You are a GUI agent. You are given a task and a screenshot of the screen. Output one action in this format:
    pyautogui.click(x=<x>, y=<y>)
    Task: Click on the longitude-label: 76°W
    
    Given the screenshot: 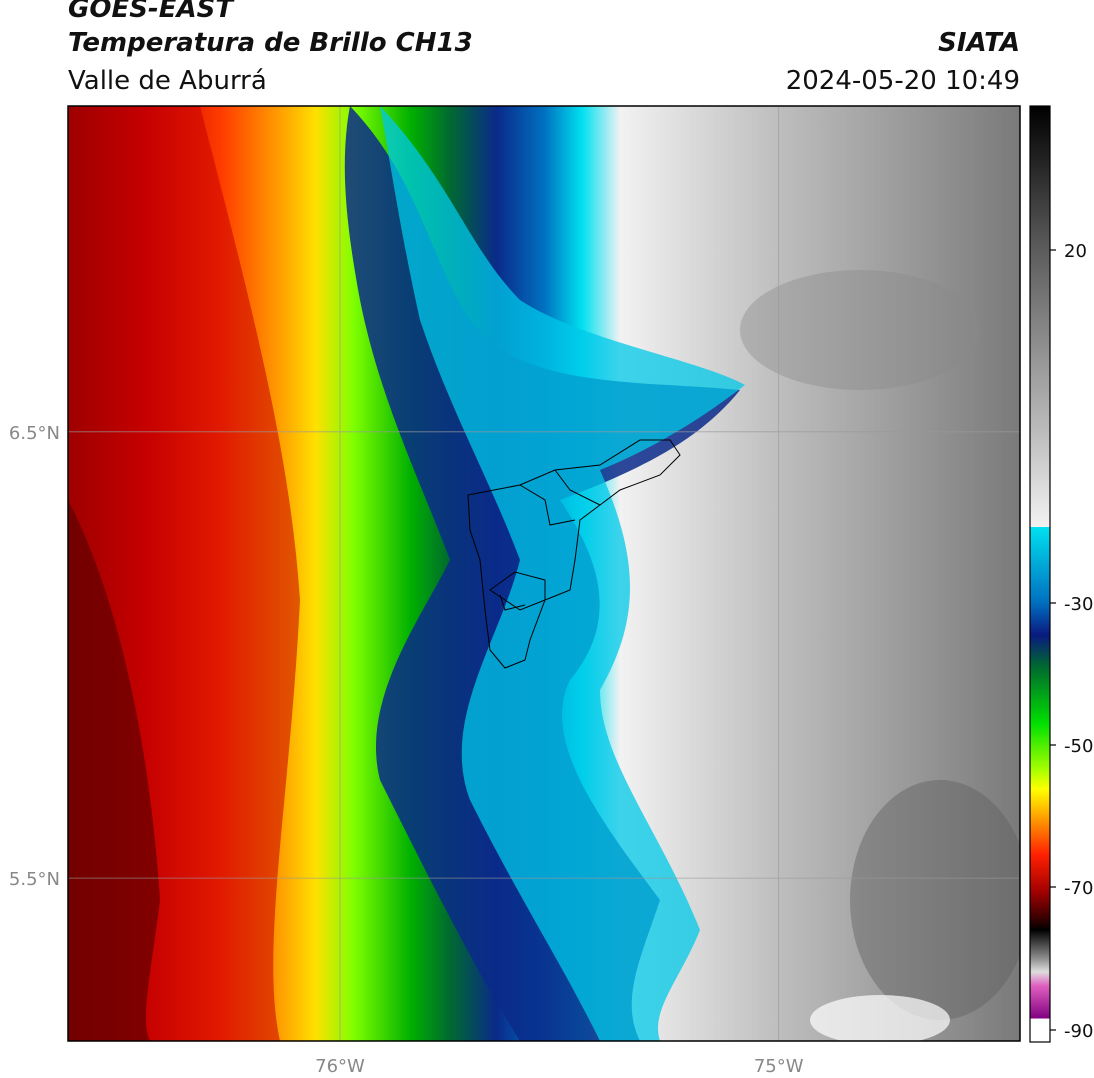 What is the action you would take?
    pyautogui.click(x=340, y=1066)
    